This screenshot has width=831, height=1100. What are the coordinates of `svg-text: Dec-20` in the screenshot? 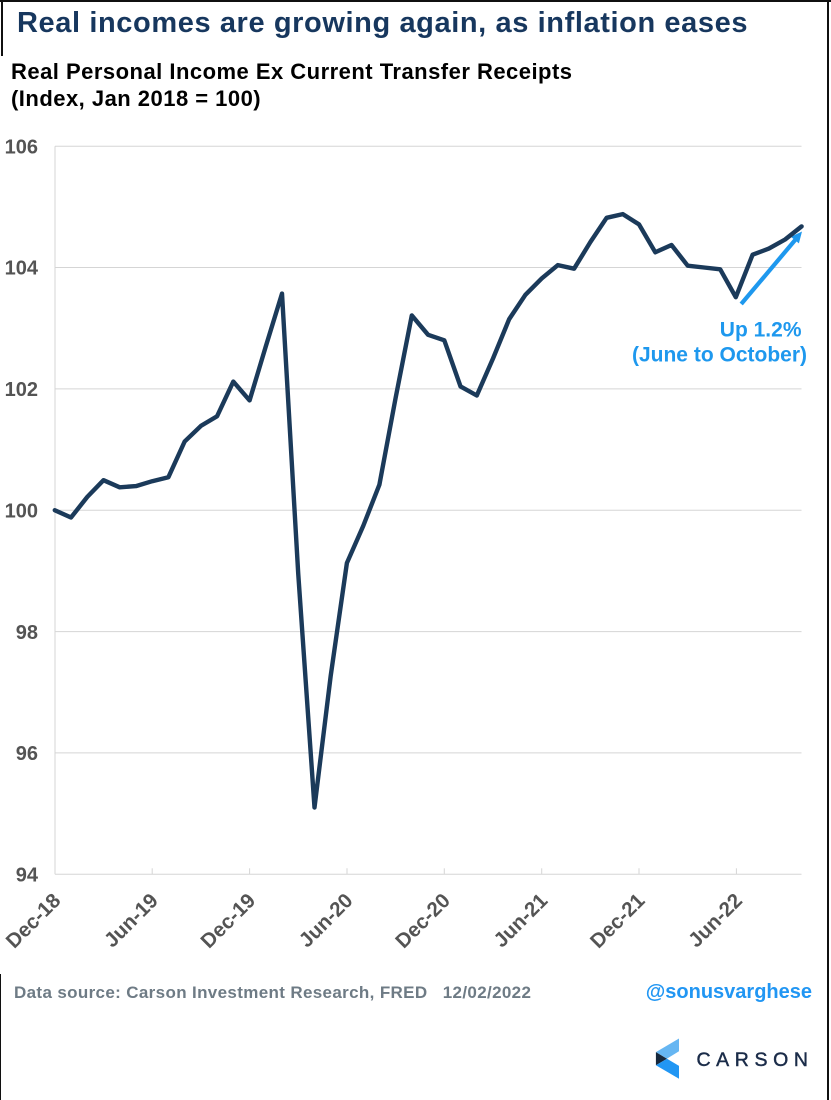 It's located at (423, 921).